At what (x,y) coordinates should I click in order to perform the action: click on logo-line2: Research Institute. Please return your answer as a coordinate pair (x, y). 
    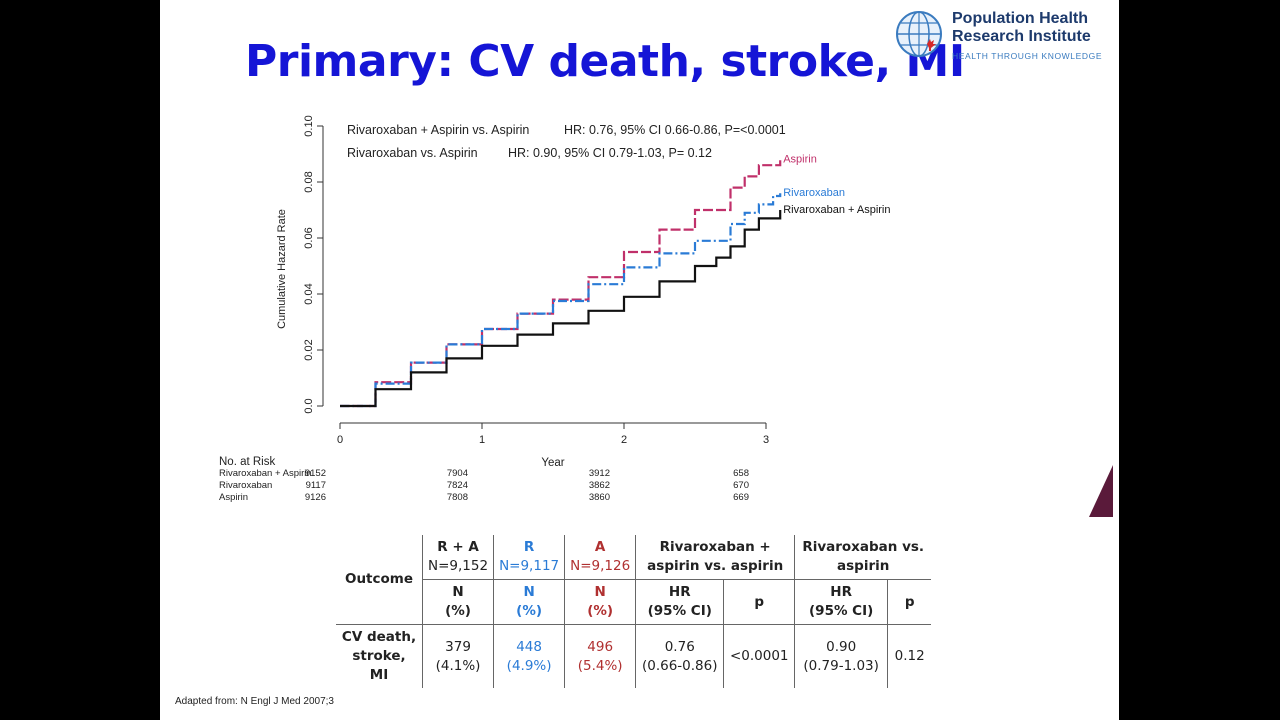
    Looking at the image, I should click on (1021, 36).